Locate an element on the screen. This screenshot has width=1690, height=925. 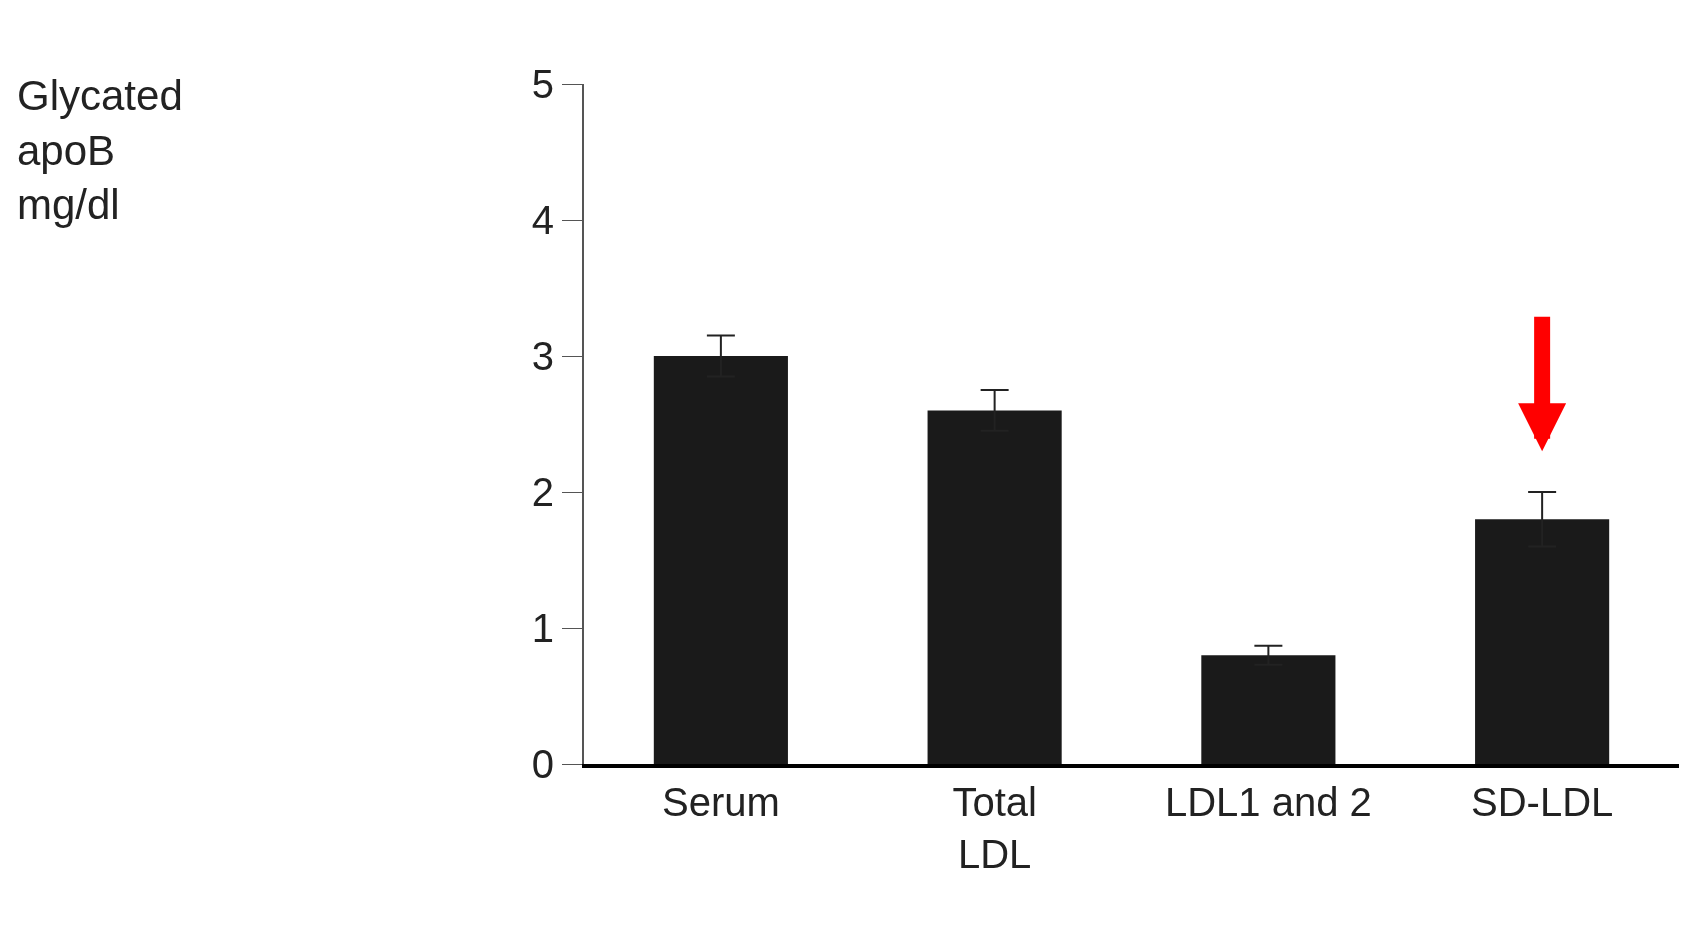
y-tick-label: 3 is located at coordinates (542, 356).